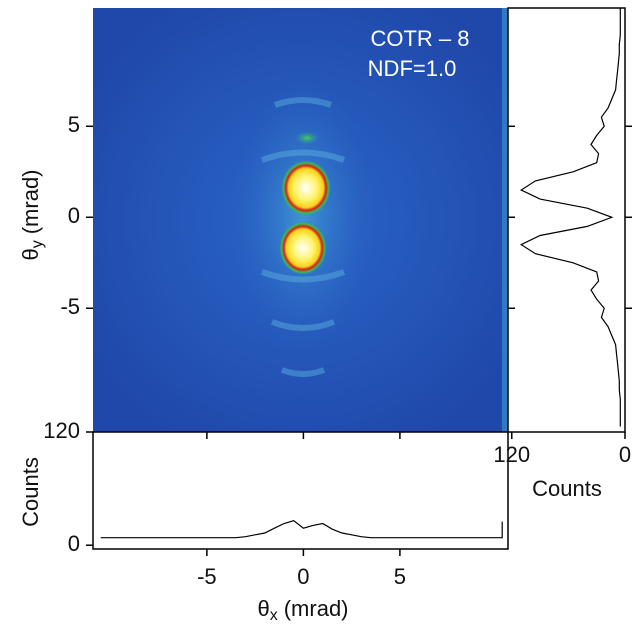 The image size is (632, 636). I want to click on annotation: COTR – 8, so click(419, 38).